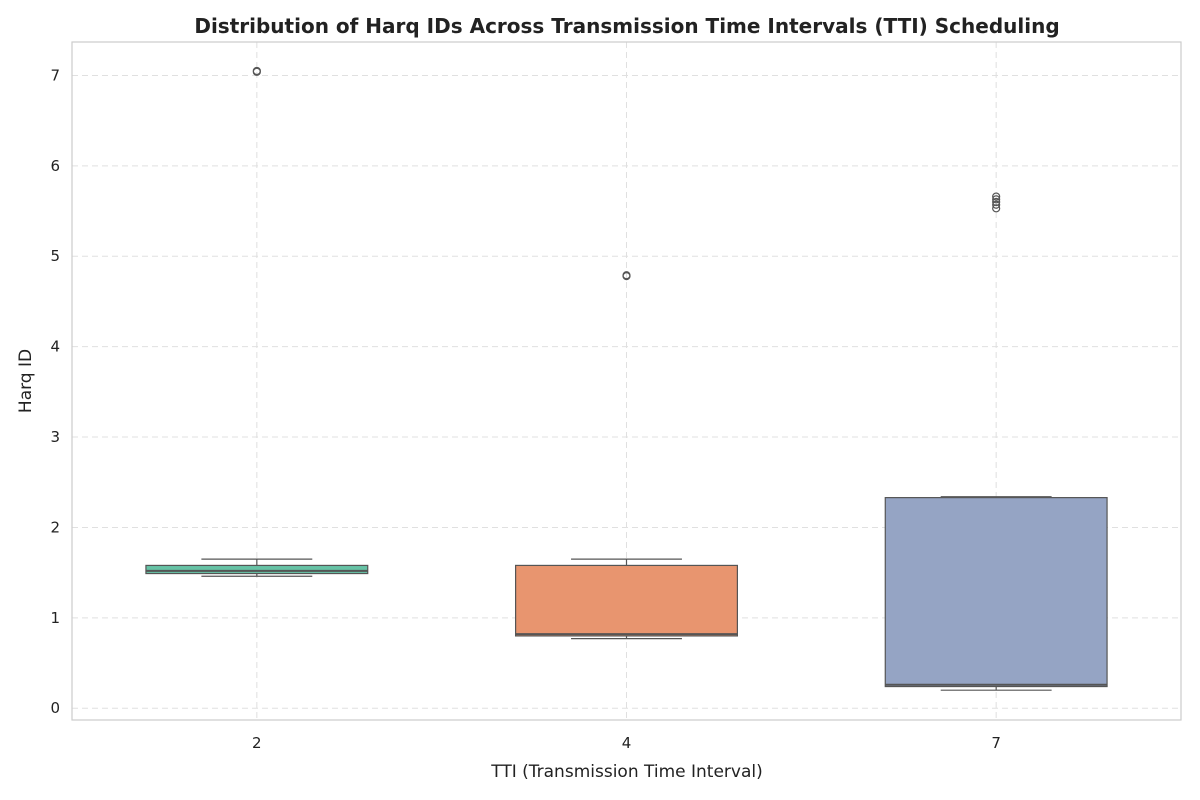  What do you see at coordinates (55, 166) in the screenshot?
I see `y-tick-label: 6` at bounding box center [55, 166].